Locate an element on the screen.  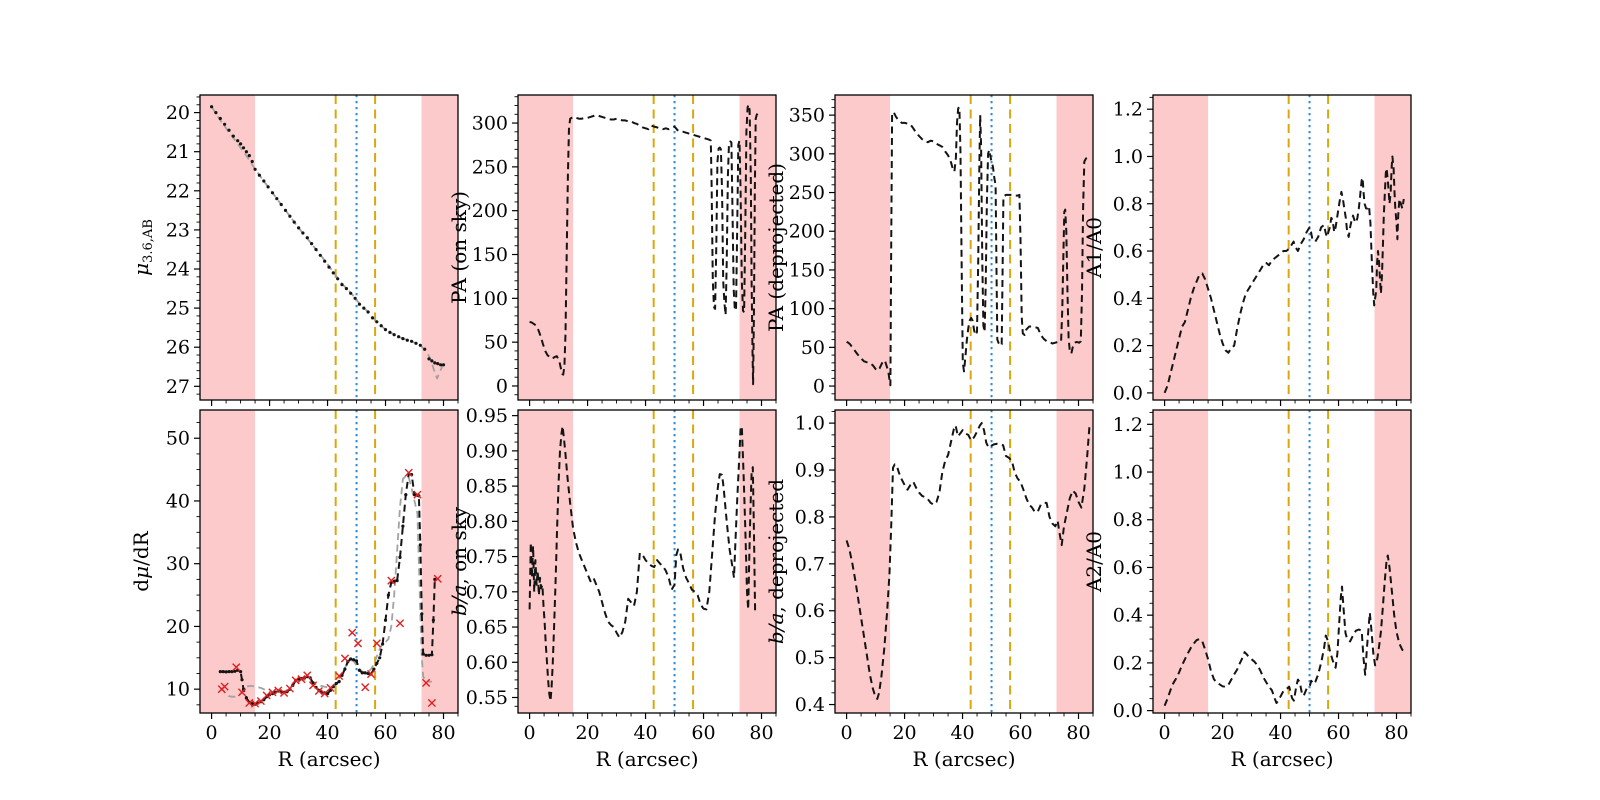
y-axis-label: PA (on sky) is located at coordinates (459, 247).